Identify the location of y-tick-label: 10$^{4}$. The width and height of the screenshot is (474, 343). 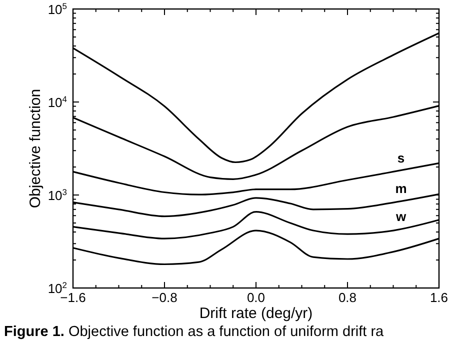
(58, 102).